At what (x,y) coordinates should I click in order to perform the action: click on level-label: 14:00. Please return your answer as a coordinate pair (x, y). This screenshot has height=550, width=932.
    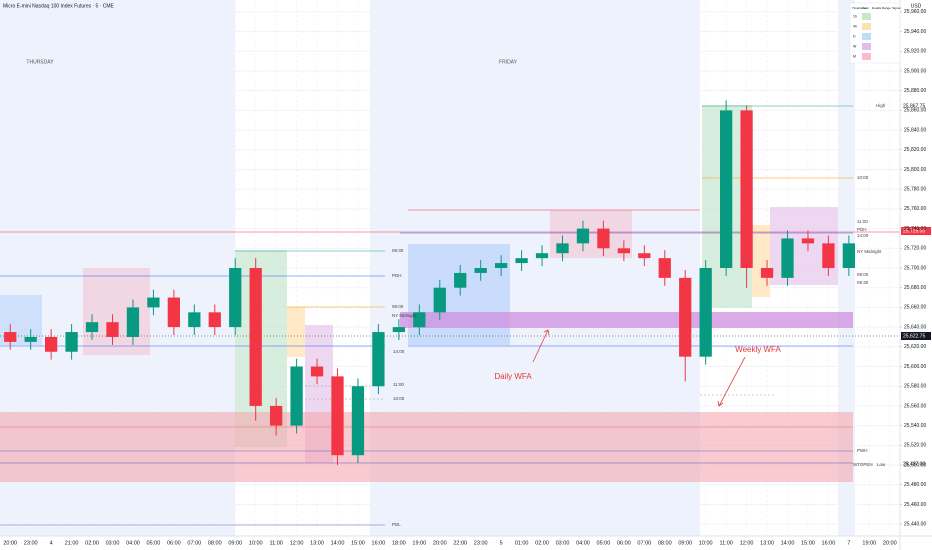
    Looking at the image, I should click on (863, 235).